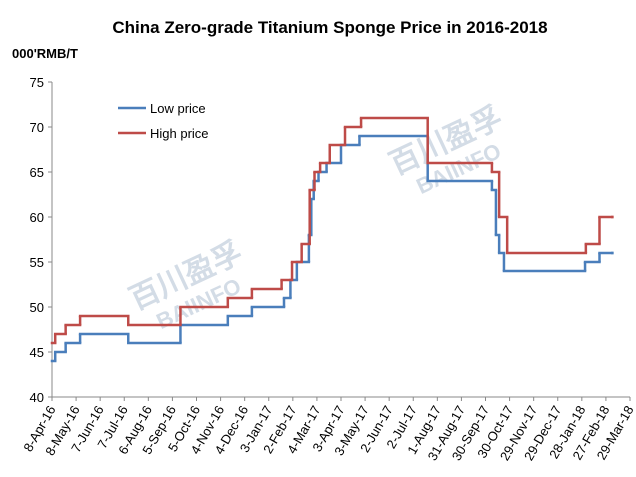 The height and width of the screenshot is (477, 636). I want to click on y-tick-label: 65, so click(37, 172).